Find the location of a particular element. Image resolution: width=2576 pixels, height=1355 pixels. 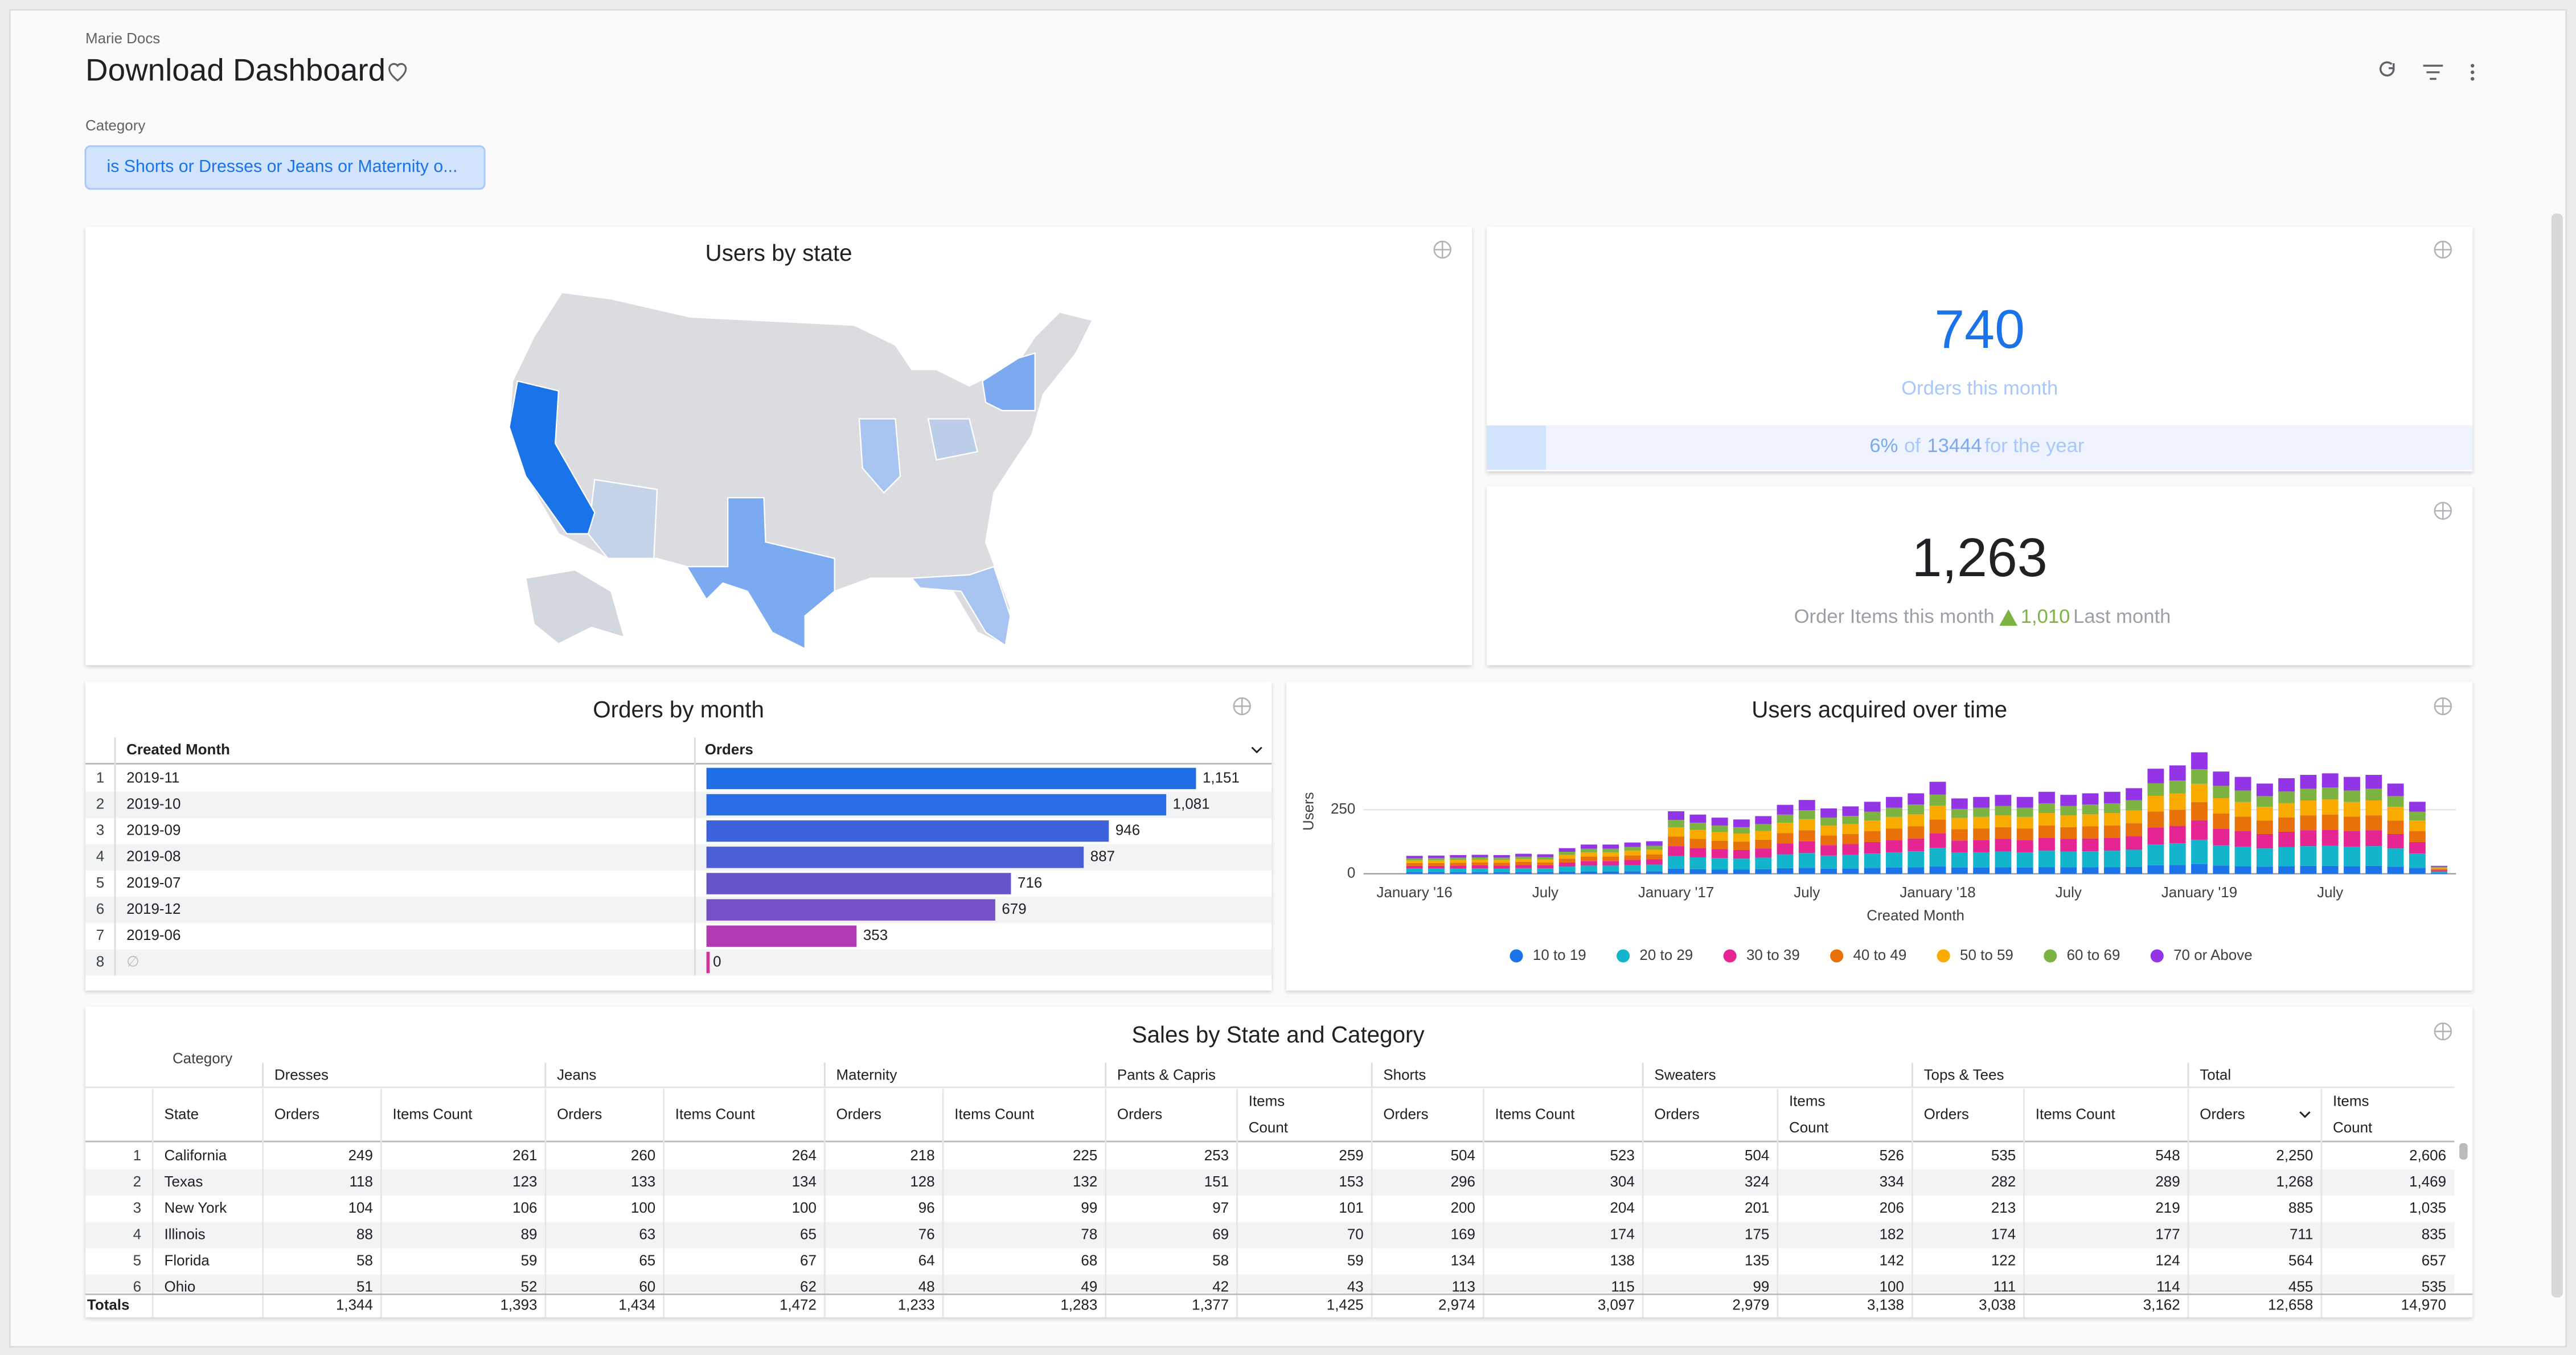

filter-chip is located at coordinates (285, 167).